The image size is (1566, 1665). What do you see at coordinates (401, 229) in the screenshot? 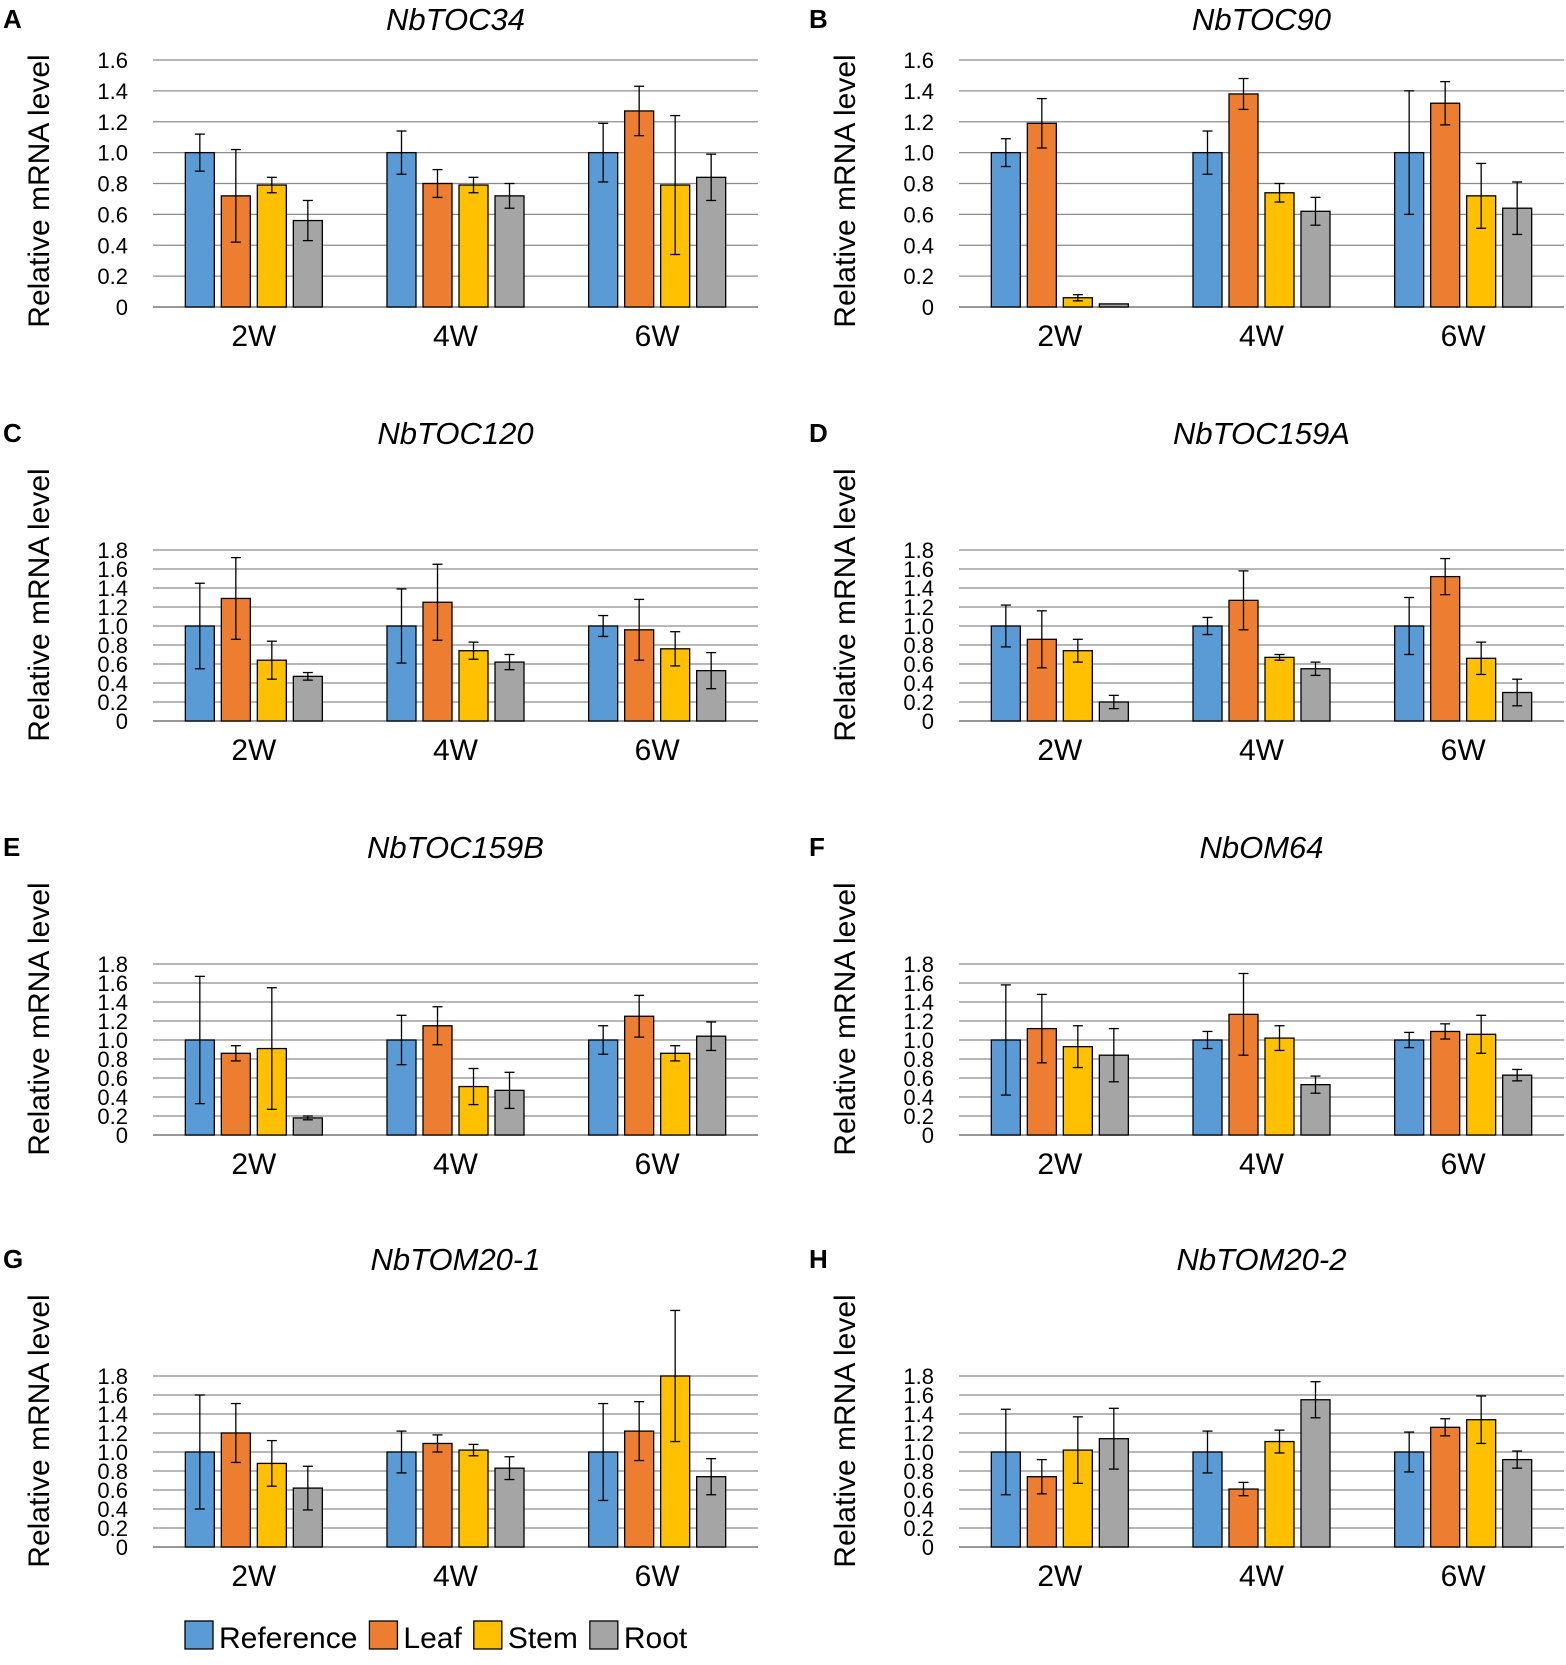
I see `bar-reference-4w` at bounding box center [401, 229].